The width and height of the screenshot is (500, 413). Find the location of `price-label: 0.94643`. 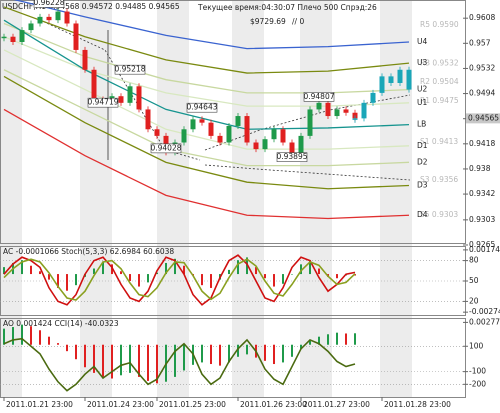

price-label: 0.94643 is located at coordinates (201, 107).